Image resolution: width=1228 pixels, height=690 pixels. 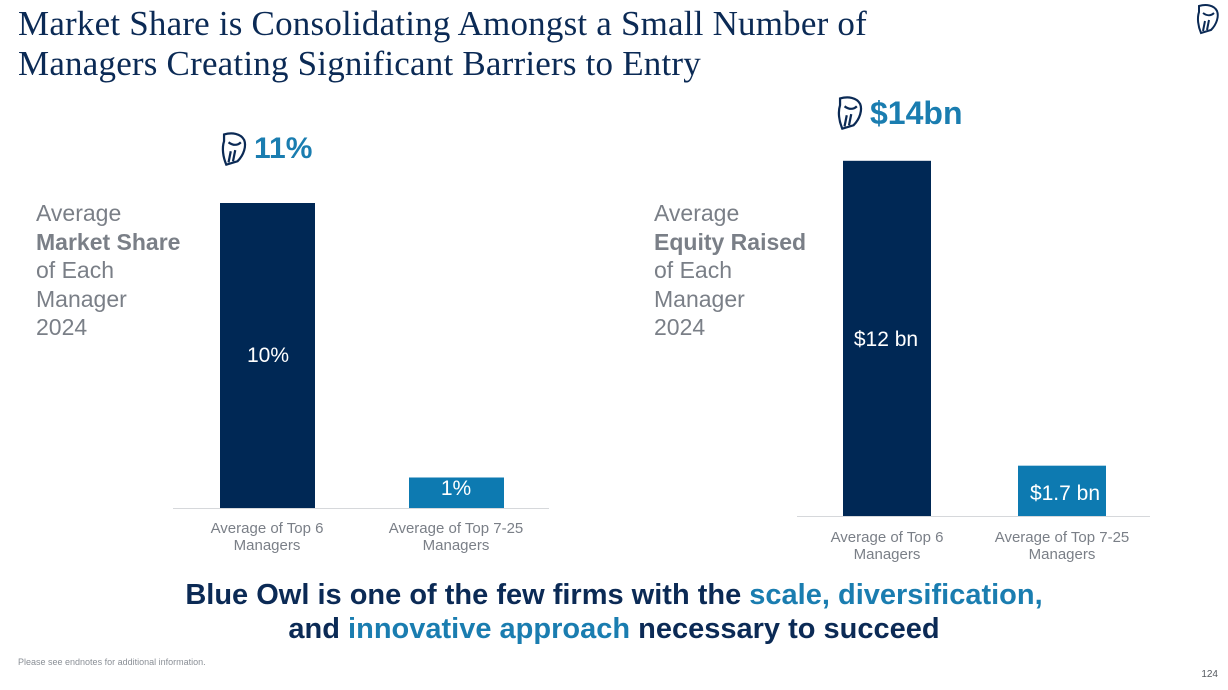 I want to click on chart-2-bar-2-value-label: $1.7 bn, so click(x=1065, y=493).